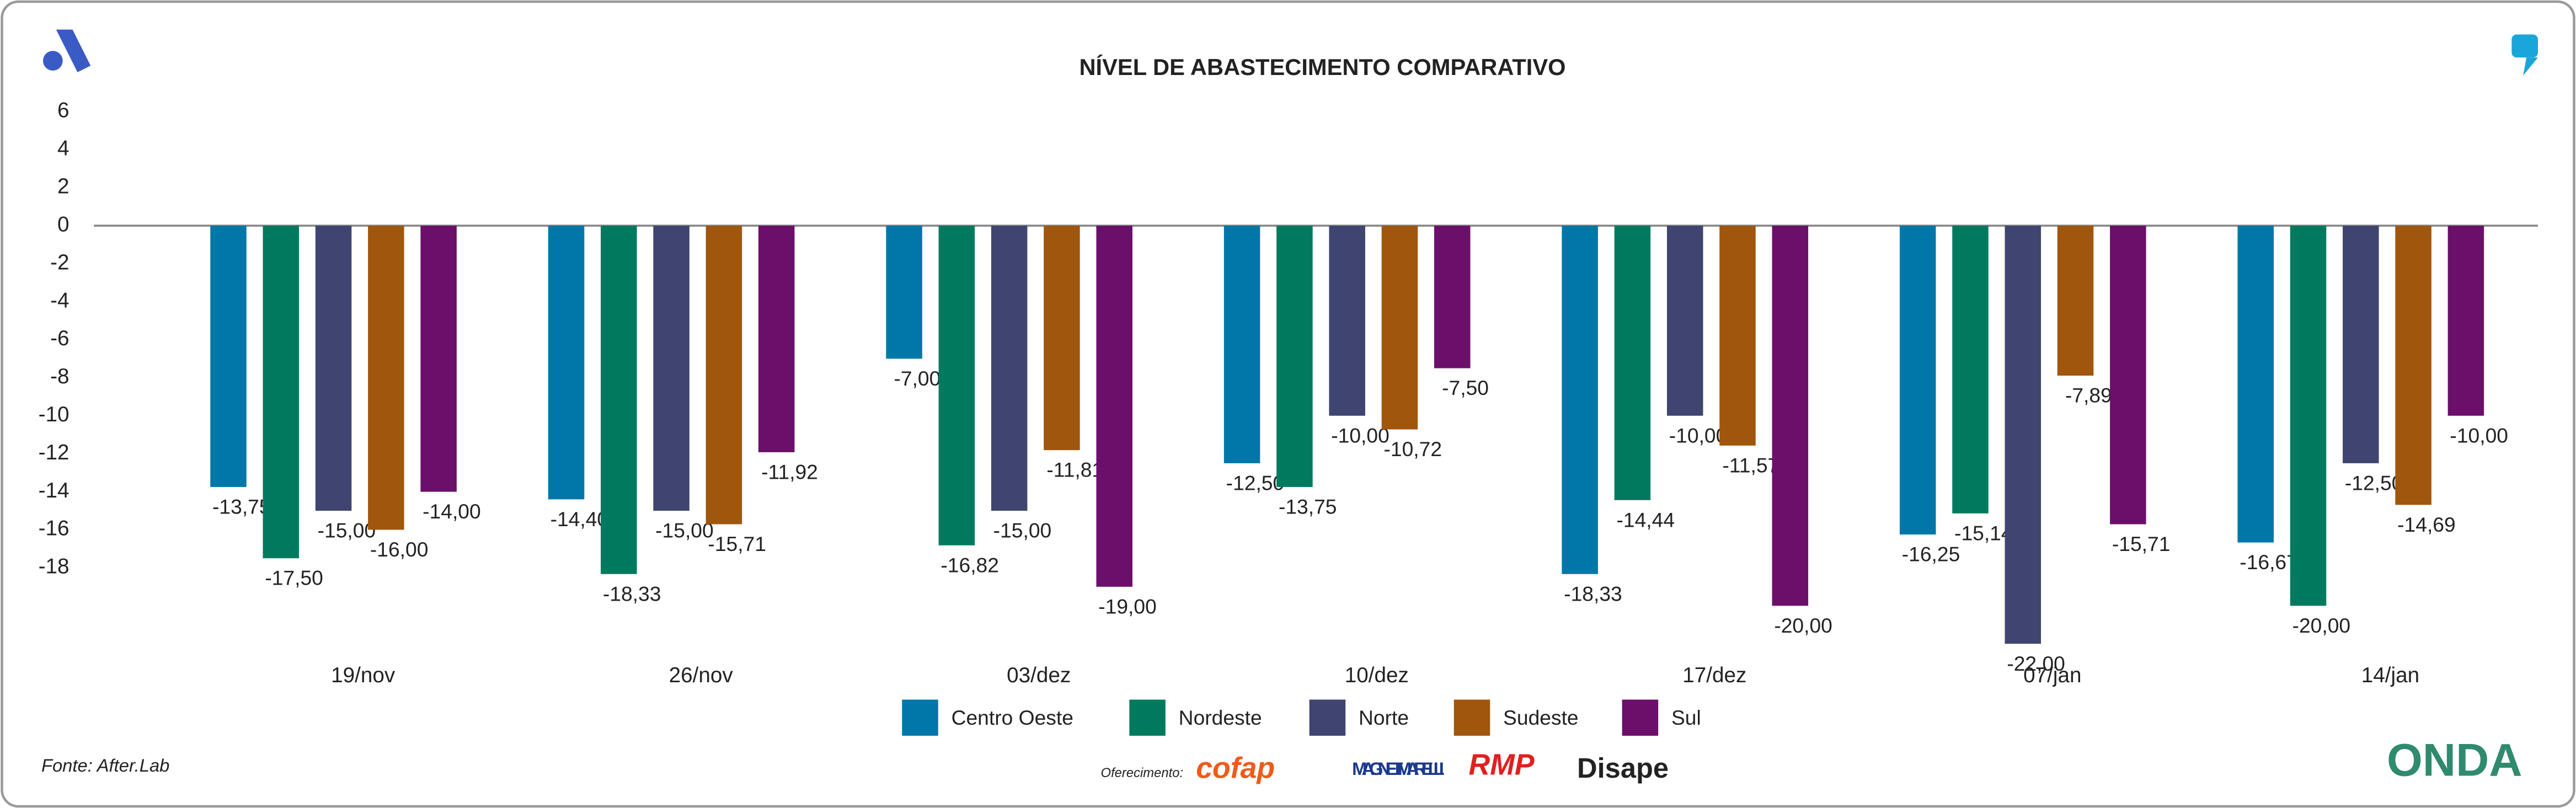  I want to click on sponsor-logo: RMP, so click(1502, 765).